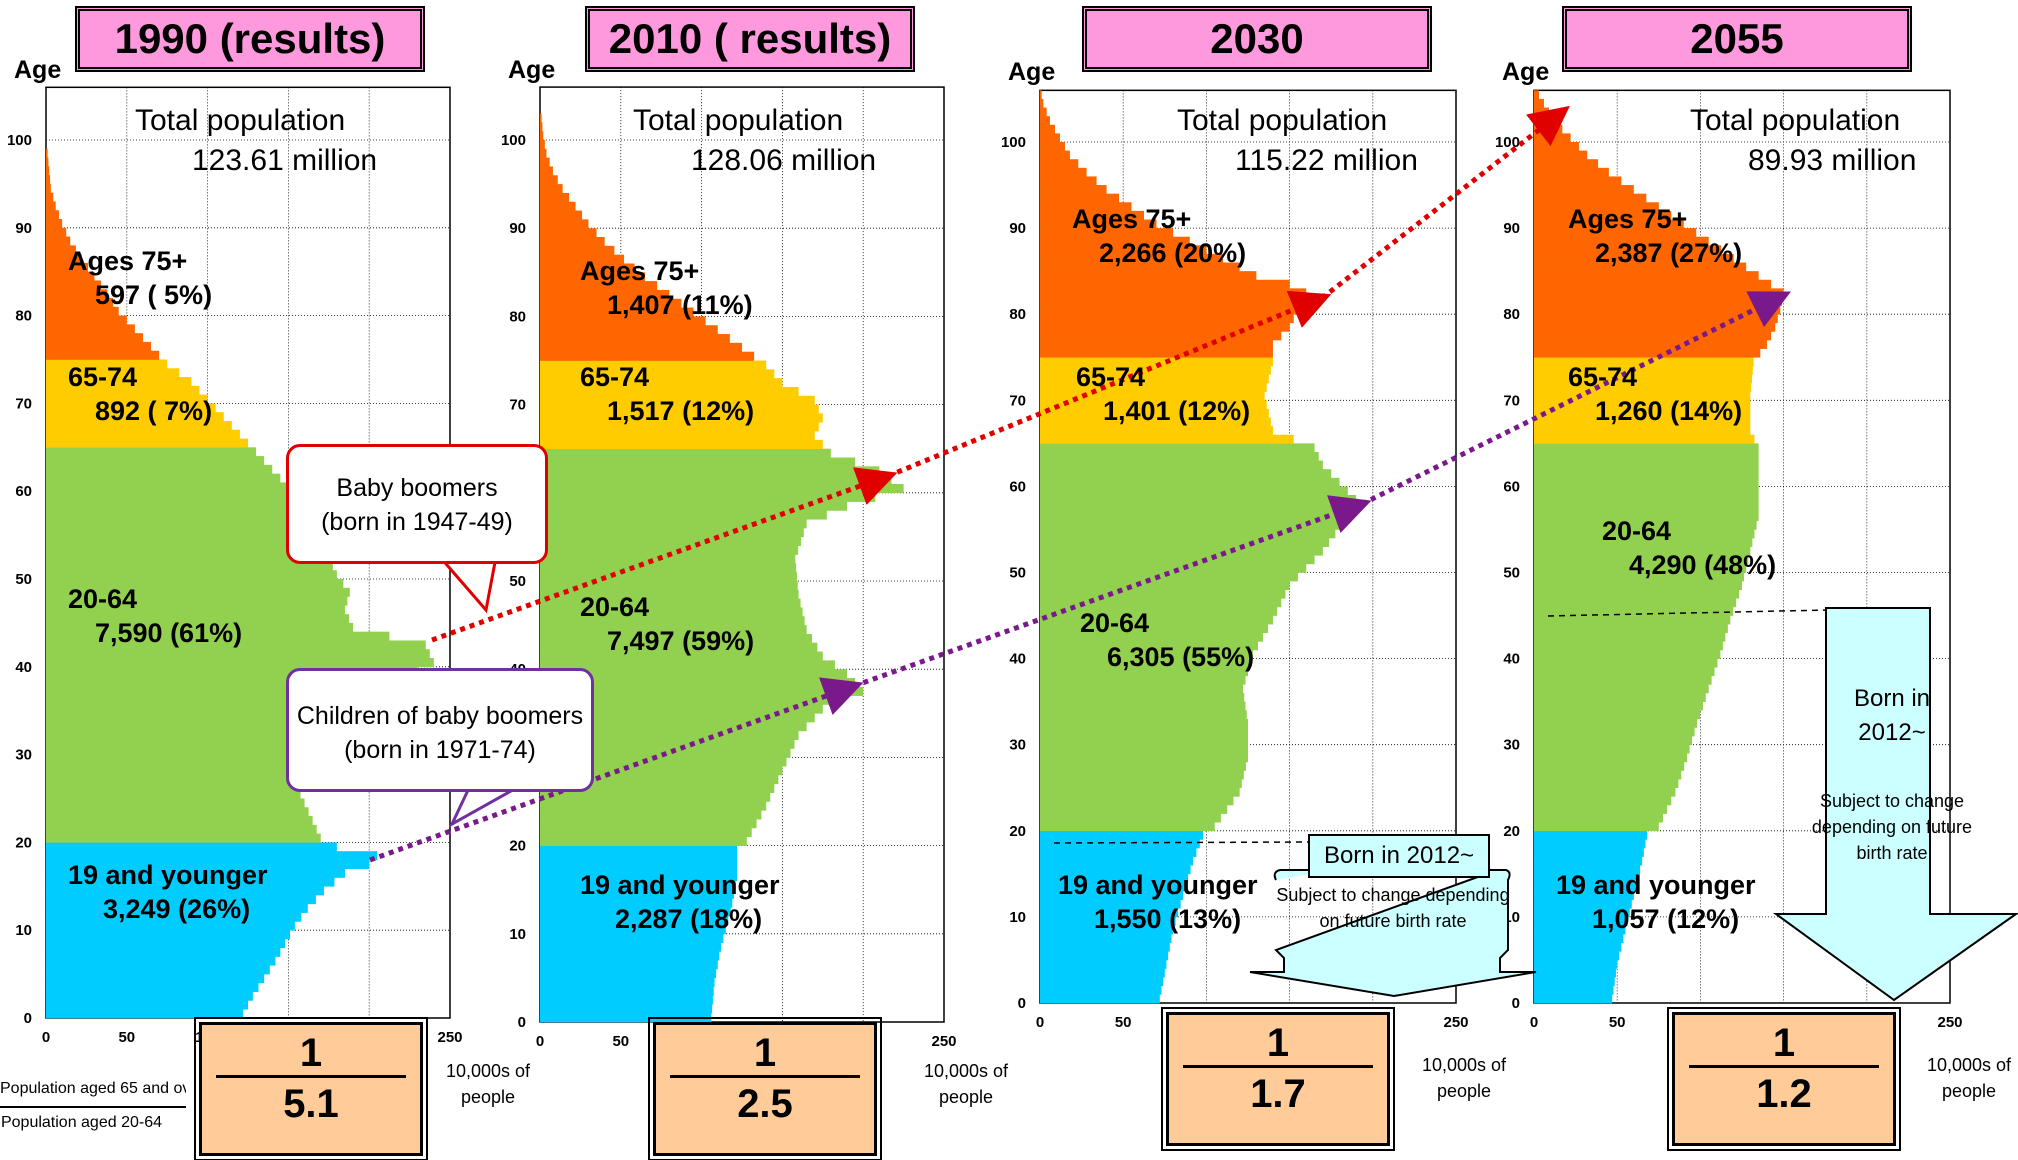  I want to click on group-value-20-64: 7,497 (59%), so click(681, 641).